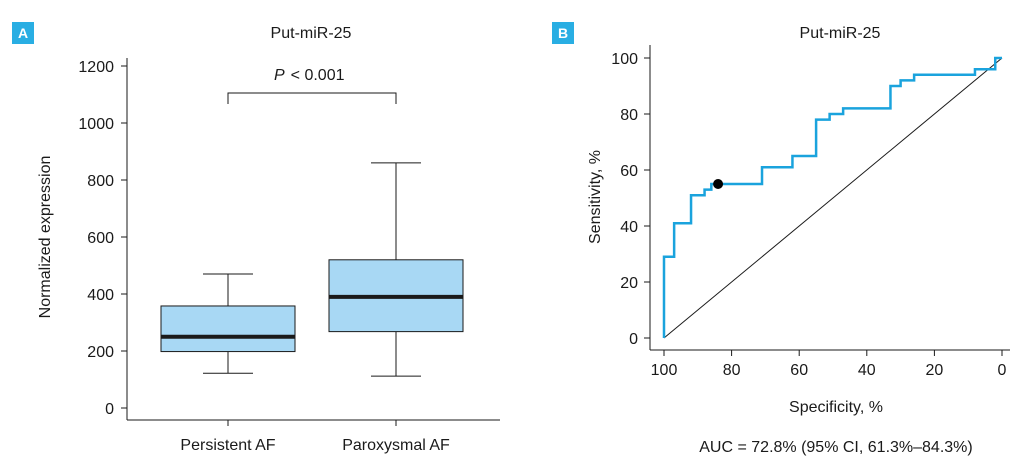 This screenshot has width=1013, height=463. I want to click on box-persistent-af, so click(228, 323).